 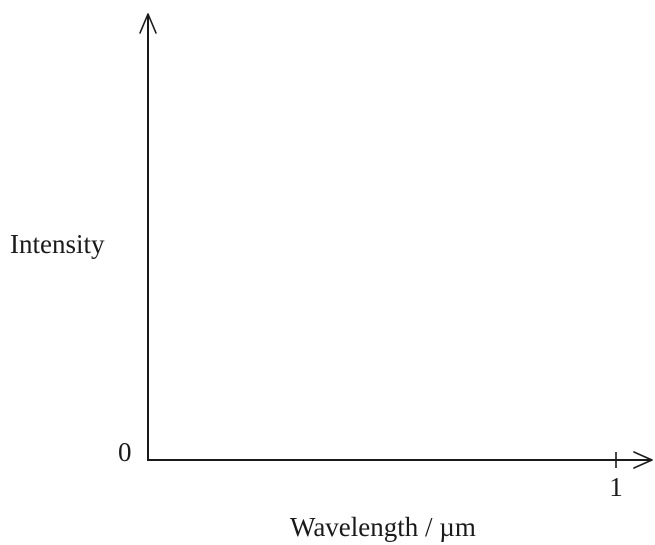 I want to click on y-axis-arrowhead, so click(x=148, y=23).